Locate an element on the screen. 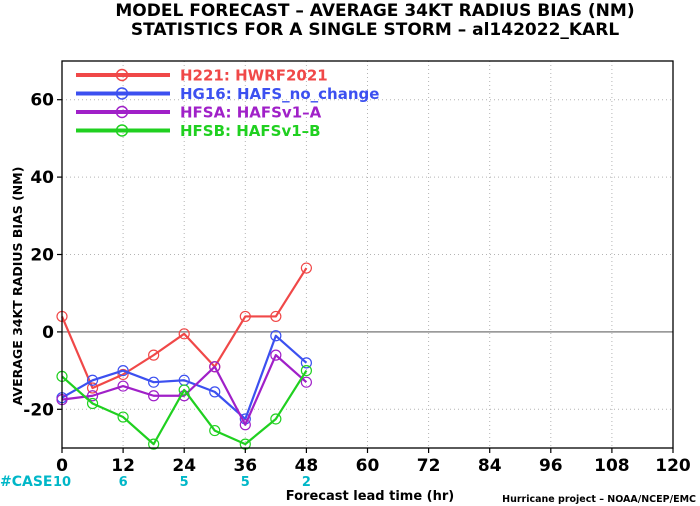 This screenshot has height=506, width=700. case-label: #CASE is located at coordinates (26, 482).